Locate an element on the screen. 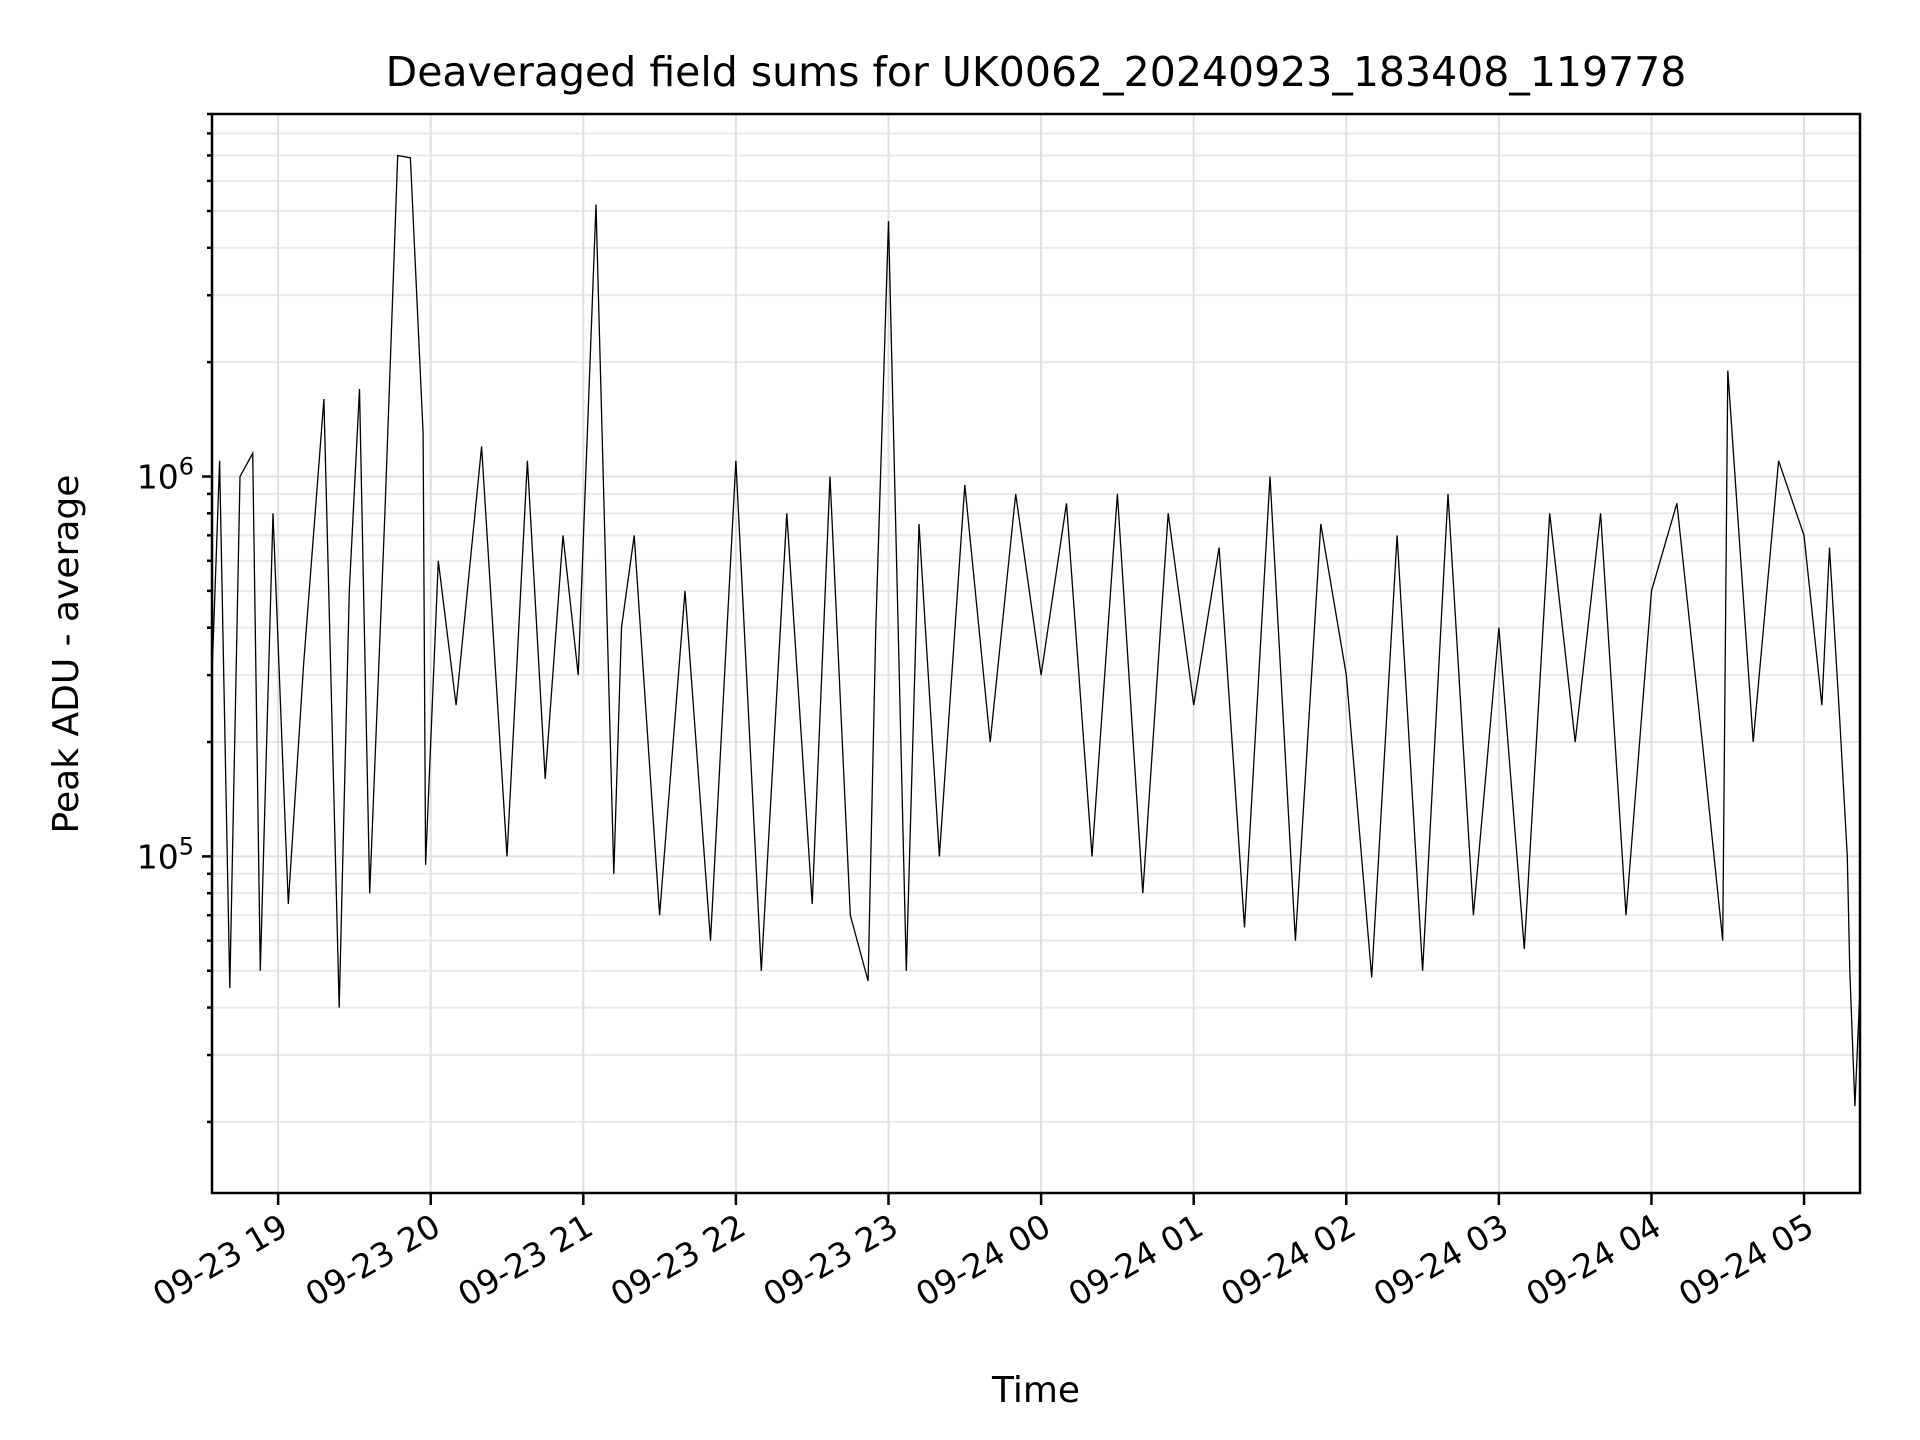 The image size is (1920, 1440). x-tick-label: 09-23 20 is located at coordinates (373, 1260).